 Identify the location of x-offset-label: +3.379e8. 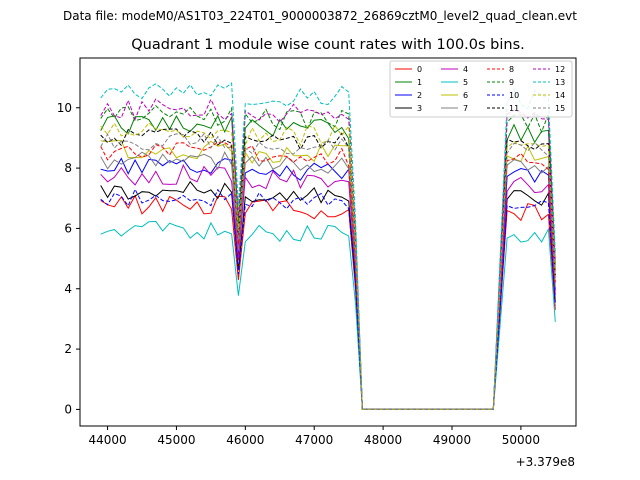
(545, 462).